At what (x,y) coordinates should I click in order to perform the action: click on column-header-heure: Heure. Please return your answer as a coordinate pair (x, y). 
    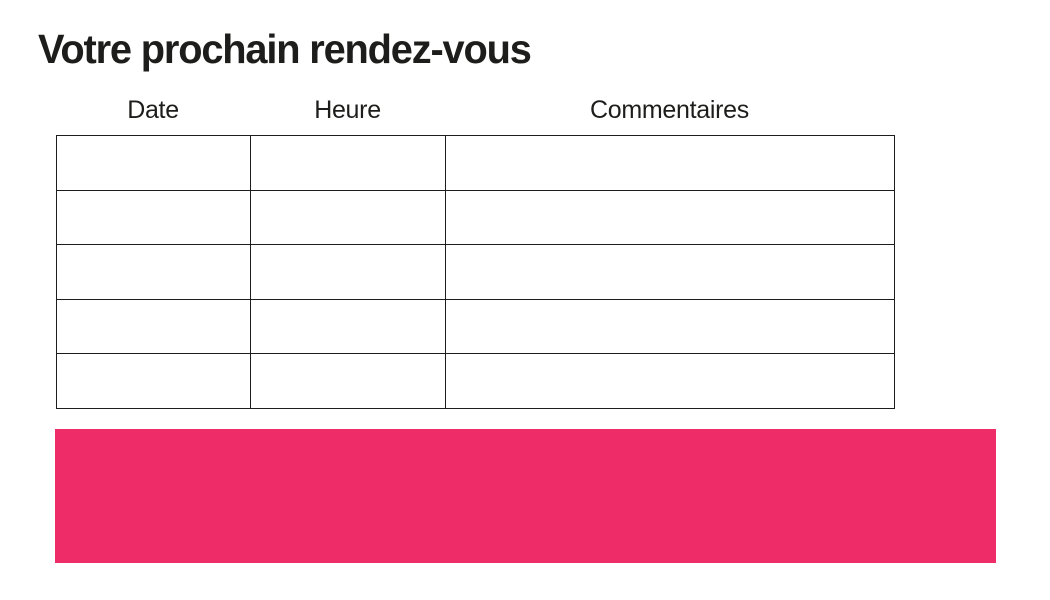
    Looking at the image, I should click on (347, 109).